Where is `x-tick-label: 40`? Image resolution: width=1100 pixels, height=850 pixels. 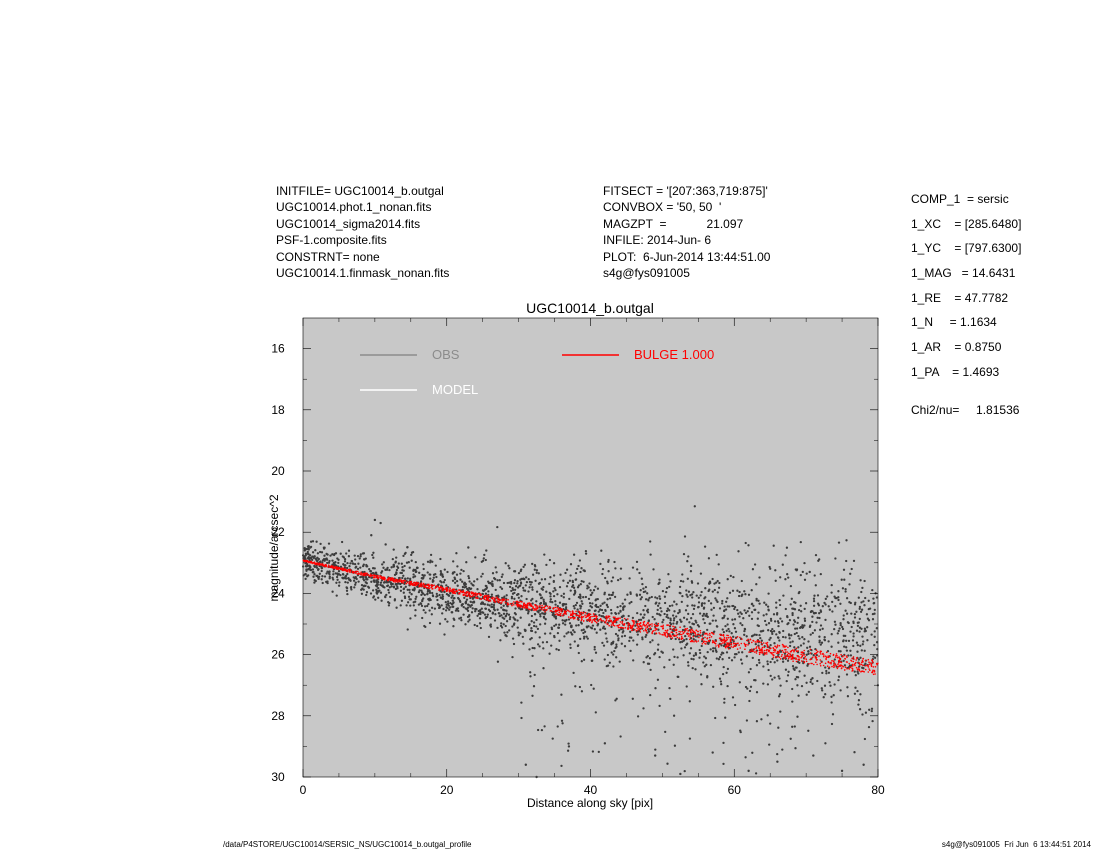
x-tick-label: 40 is located at coordinates (591, 790).